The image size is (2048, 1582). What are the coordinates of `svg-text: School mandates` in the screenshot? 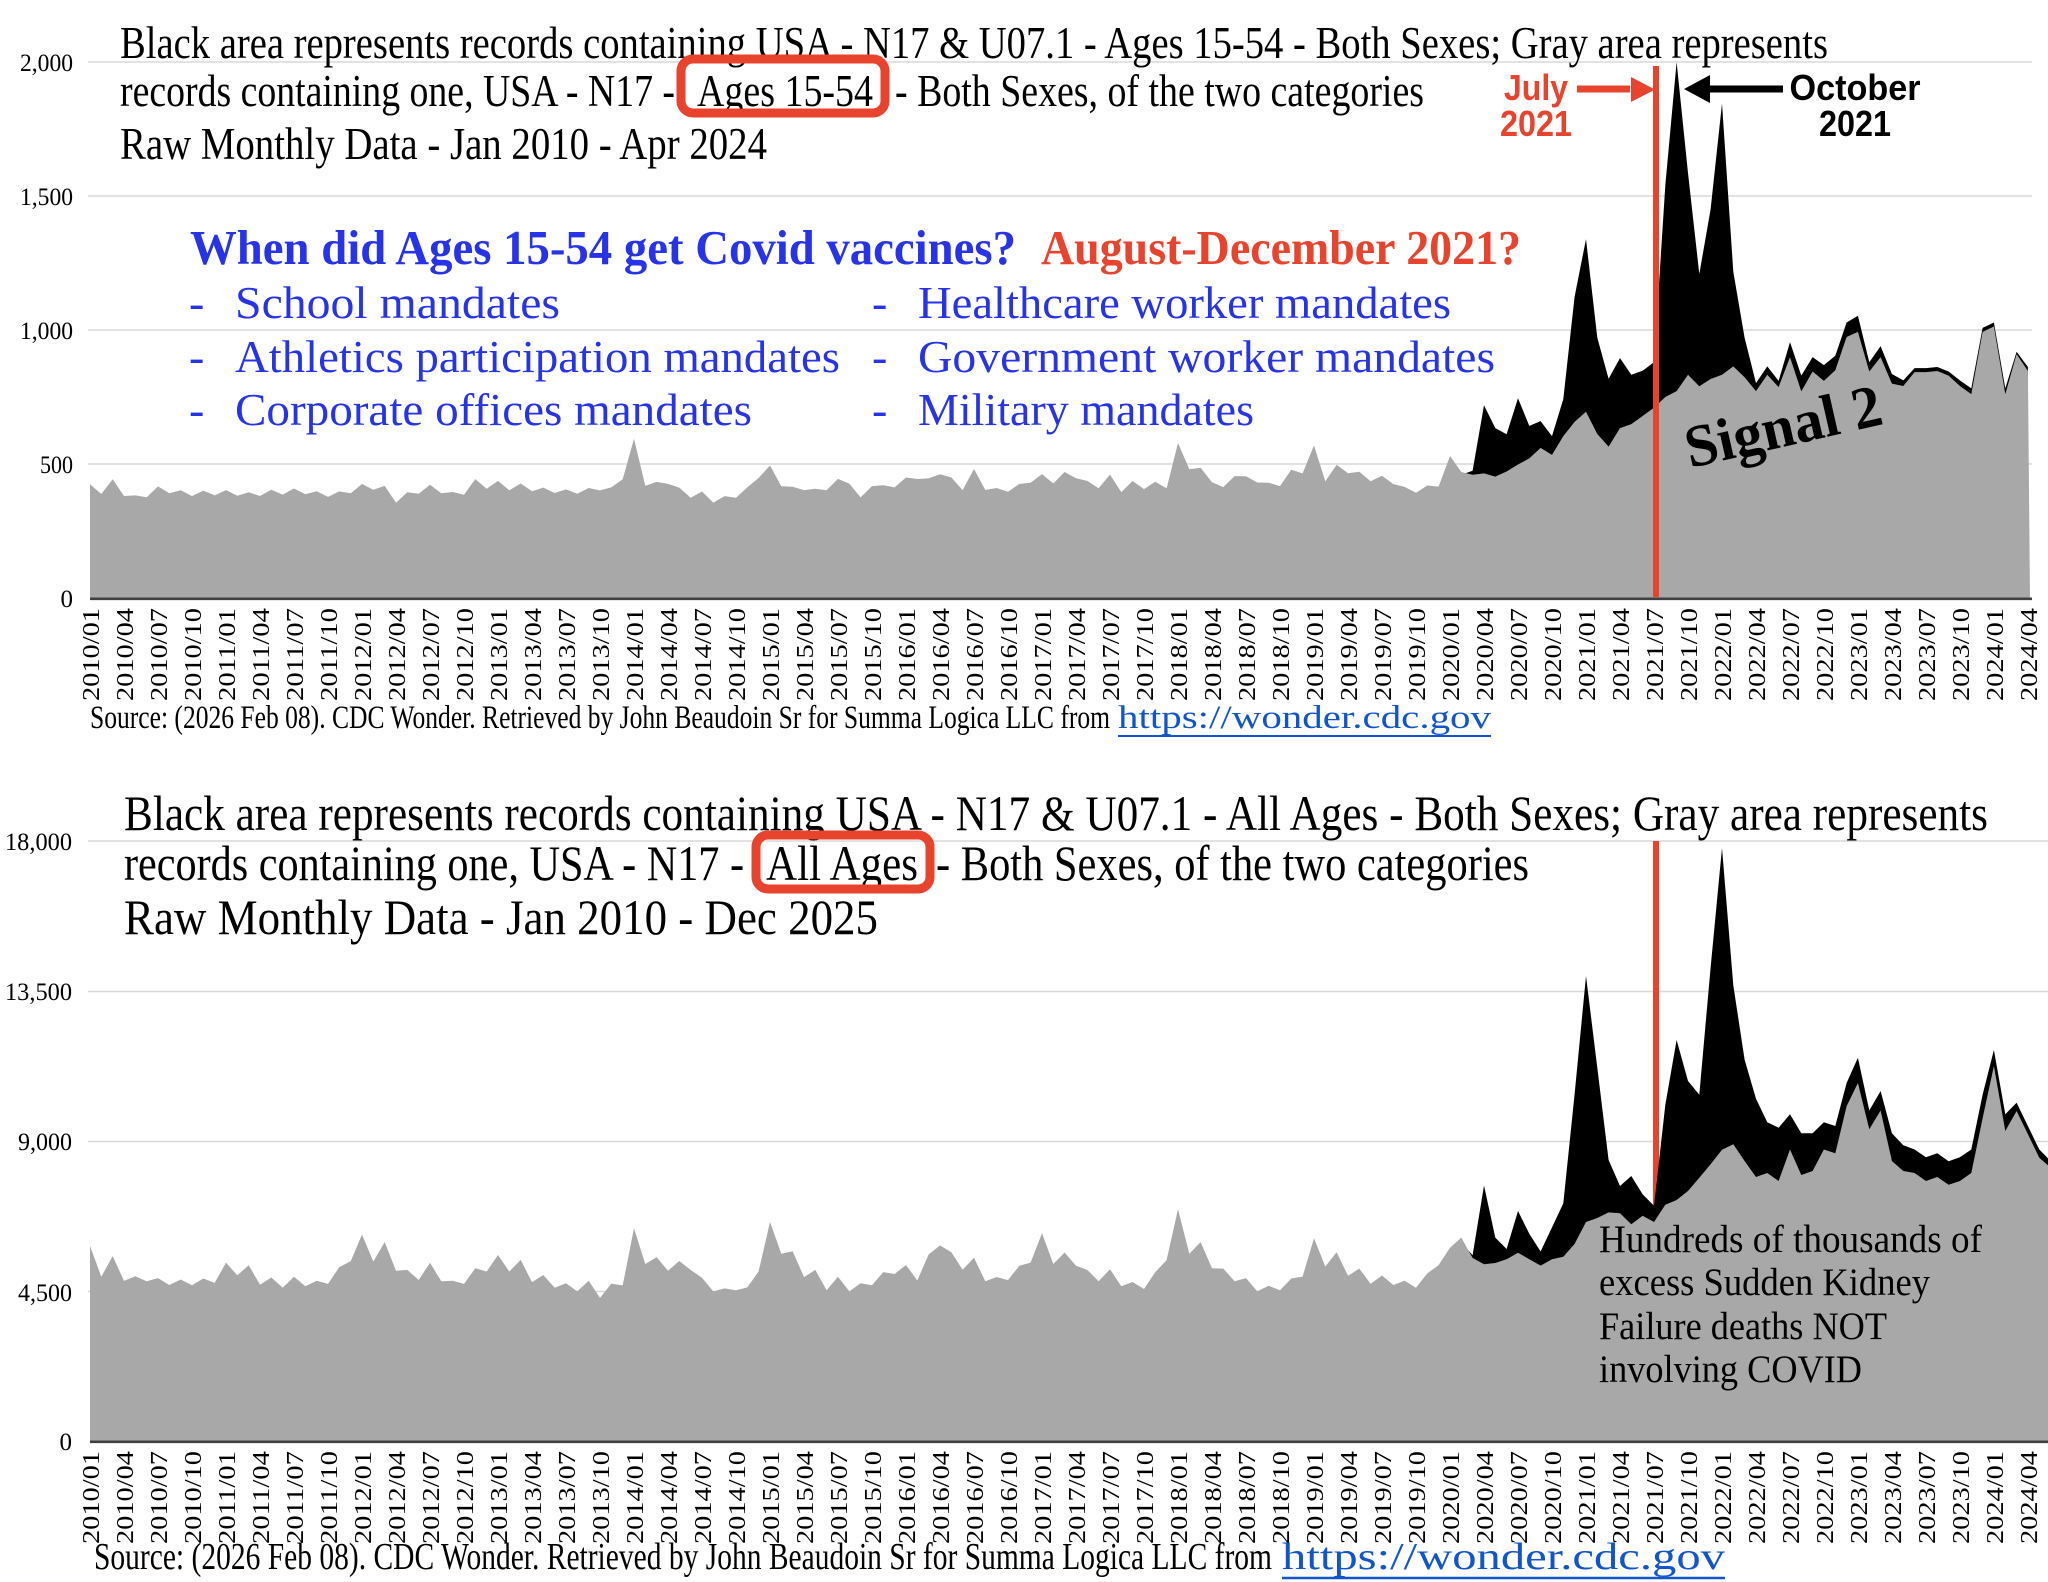 It's located at (397, 302).